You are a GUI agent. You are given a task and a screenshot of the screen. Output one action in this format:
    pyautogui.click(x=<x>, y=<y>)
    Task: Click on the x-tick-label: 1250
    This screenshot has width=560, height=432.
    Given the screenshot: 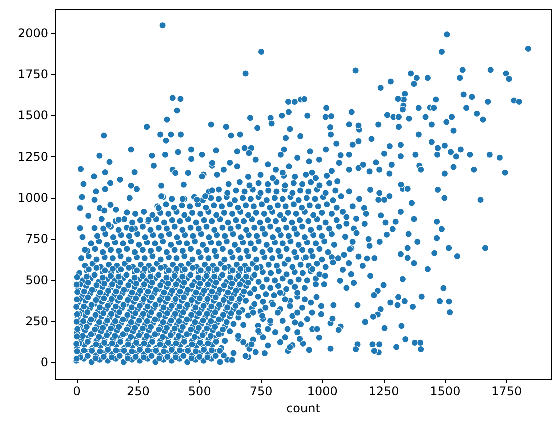 What is the action you would take?
    pyautogui.click(x=384, y=391)
    